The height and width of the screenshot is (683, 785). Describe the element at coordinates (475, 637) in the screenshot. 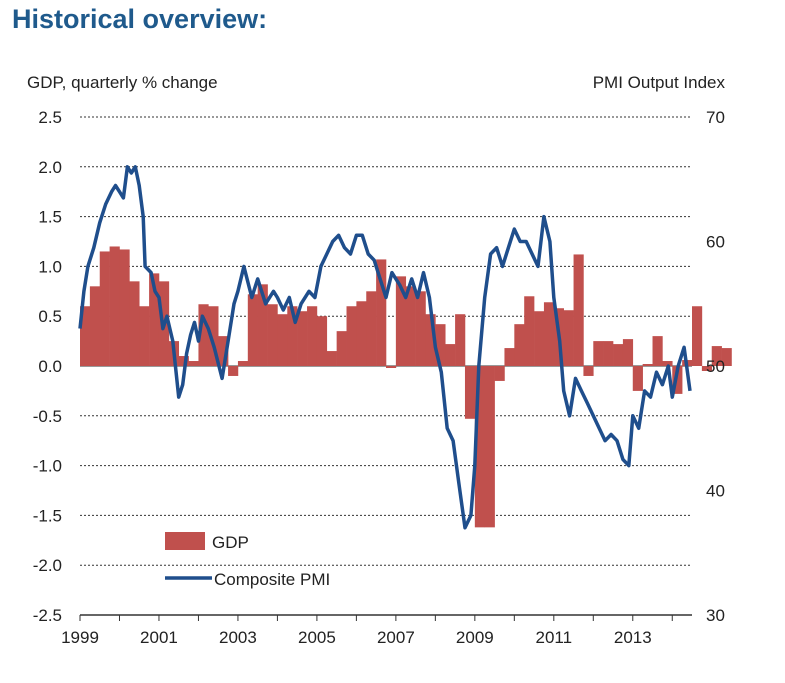

I see `x-tick-label: 2009` at that location.